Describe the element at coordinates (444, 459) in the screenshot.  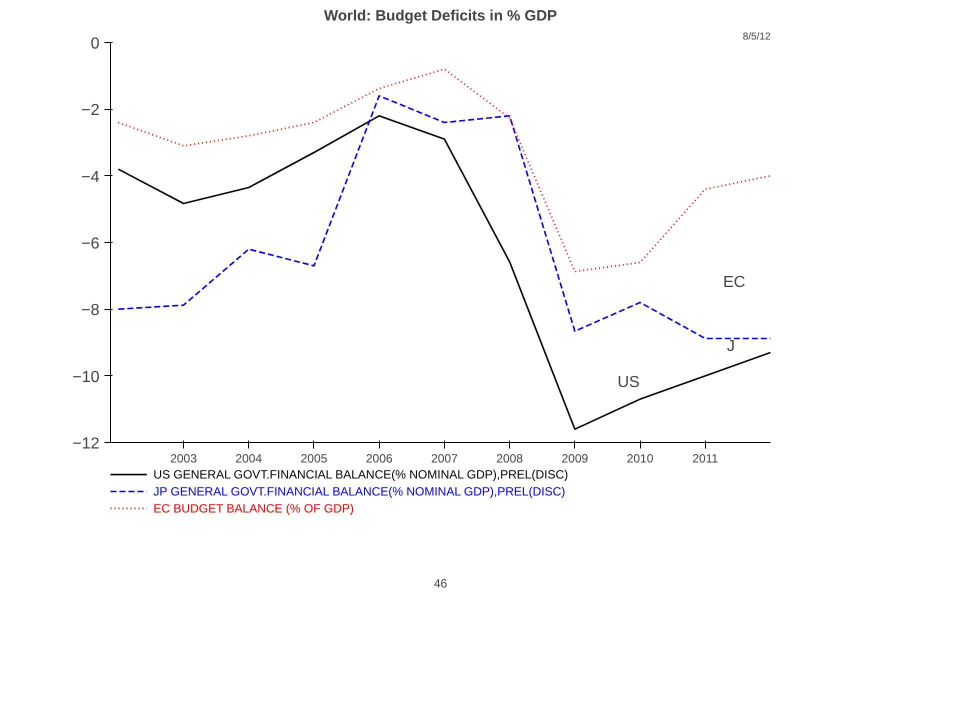
I see `x-tick-label: 2007` at that location.